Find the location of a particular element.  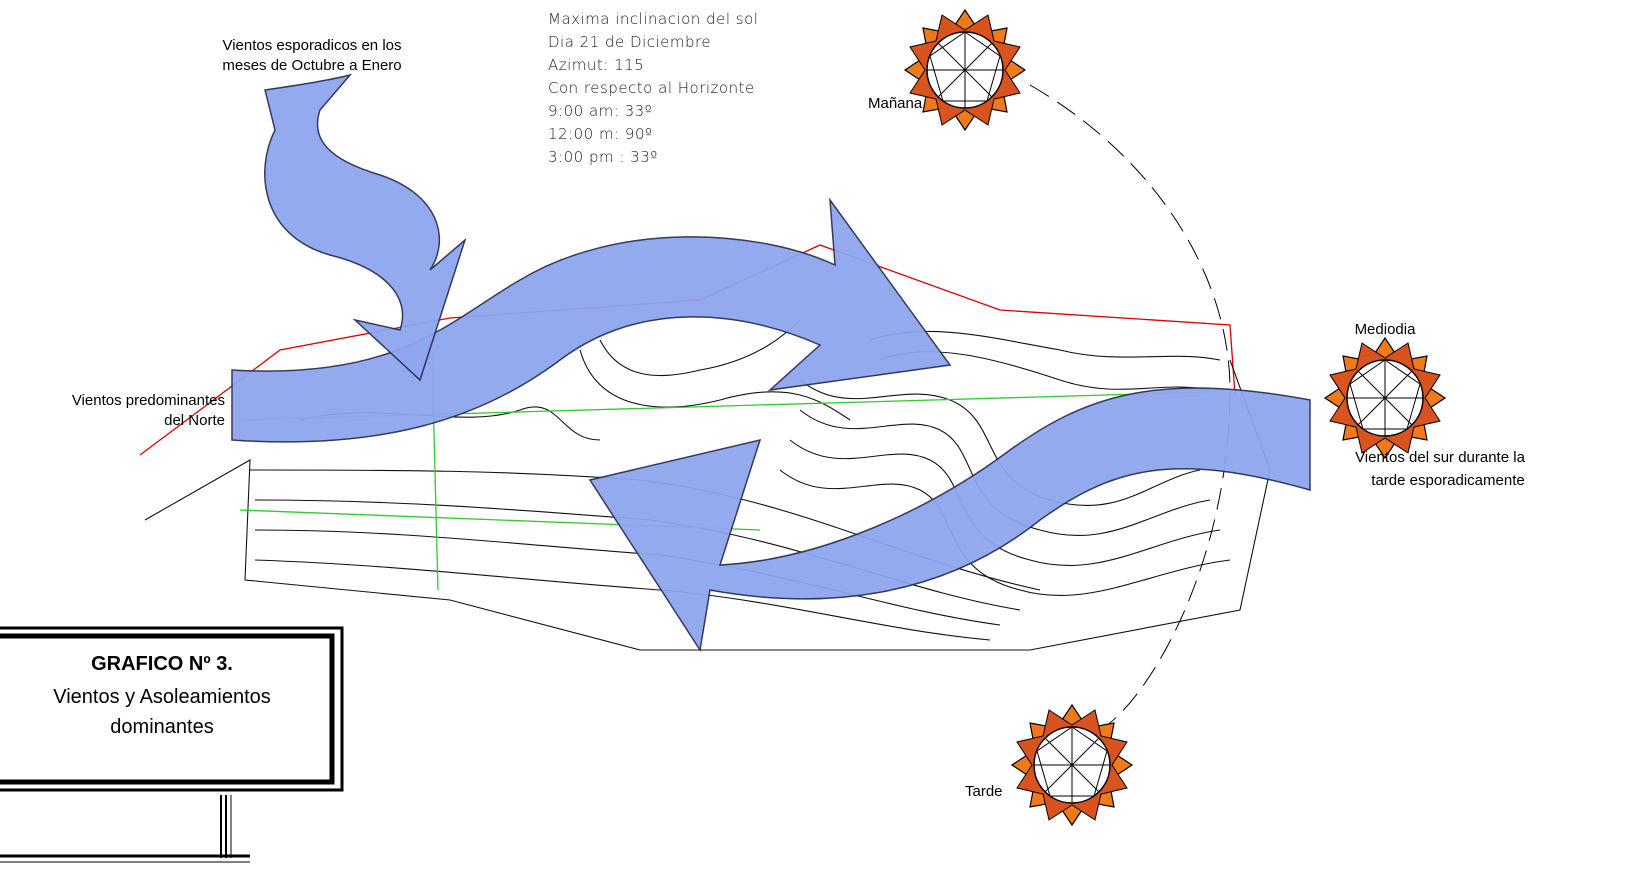

sun-noon is located at coordinates (1385, 398).